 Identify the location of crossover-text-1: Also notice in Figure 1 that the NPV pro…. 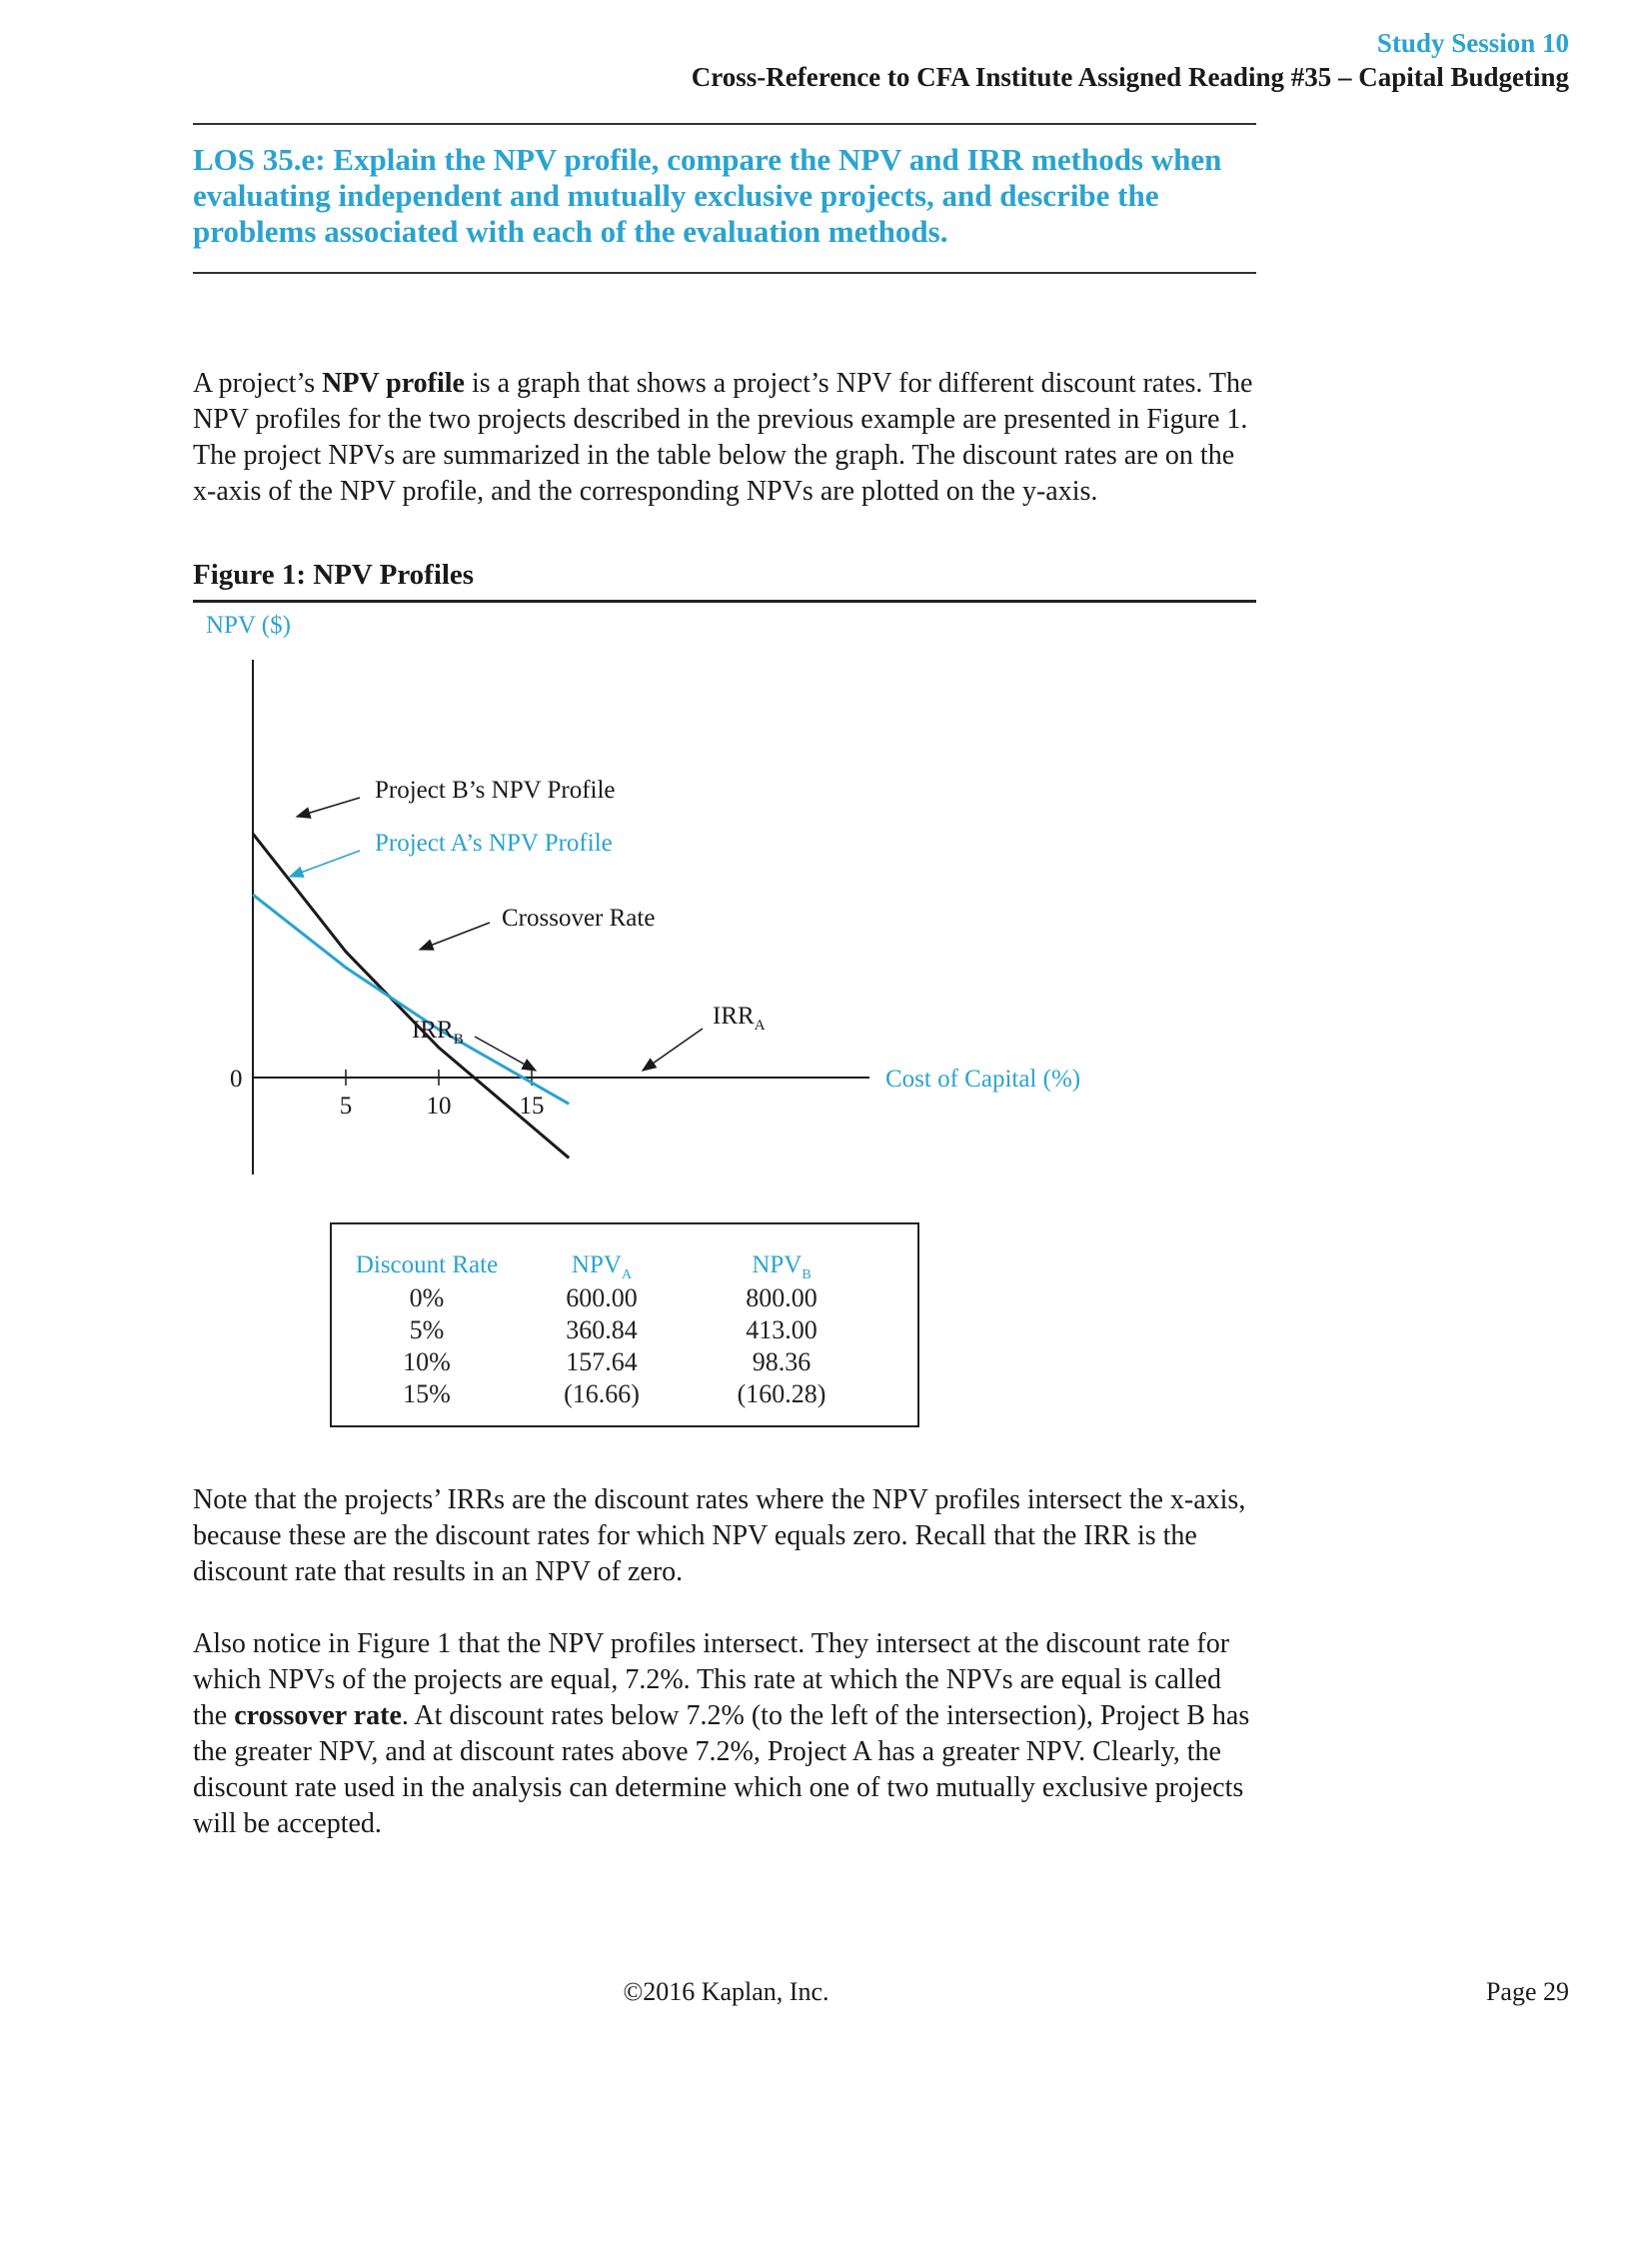
(712, 1679).